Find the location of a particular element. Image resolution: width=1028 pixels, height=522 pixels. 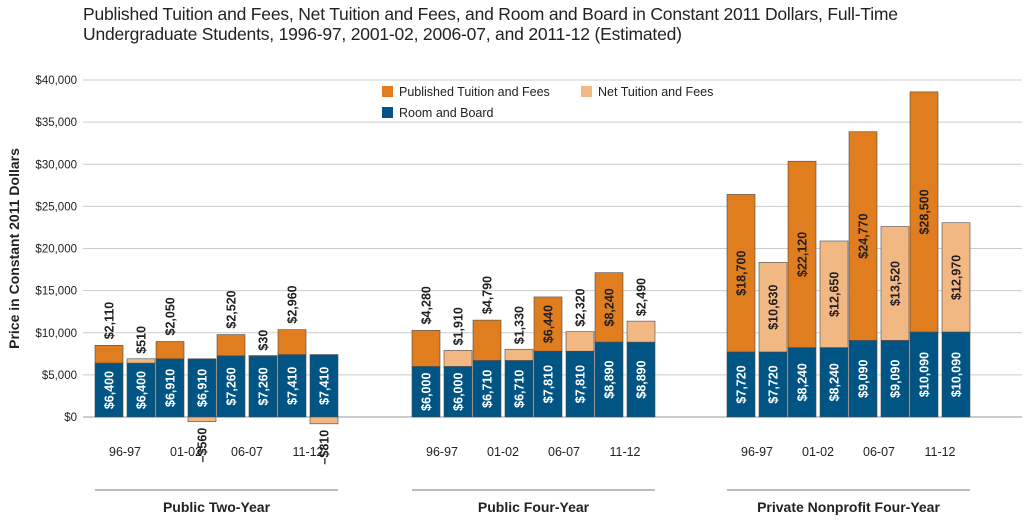

sector-label: Public Two-Year is located at coordinates (217, 507).